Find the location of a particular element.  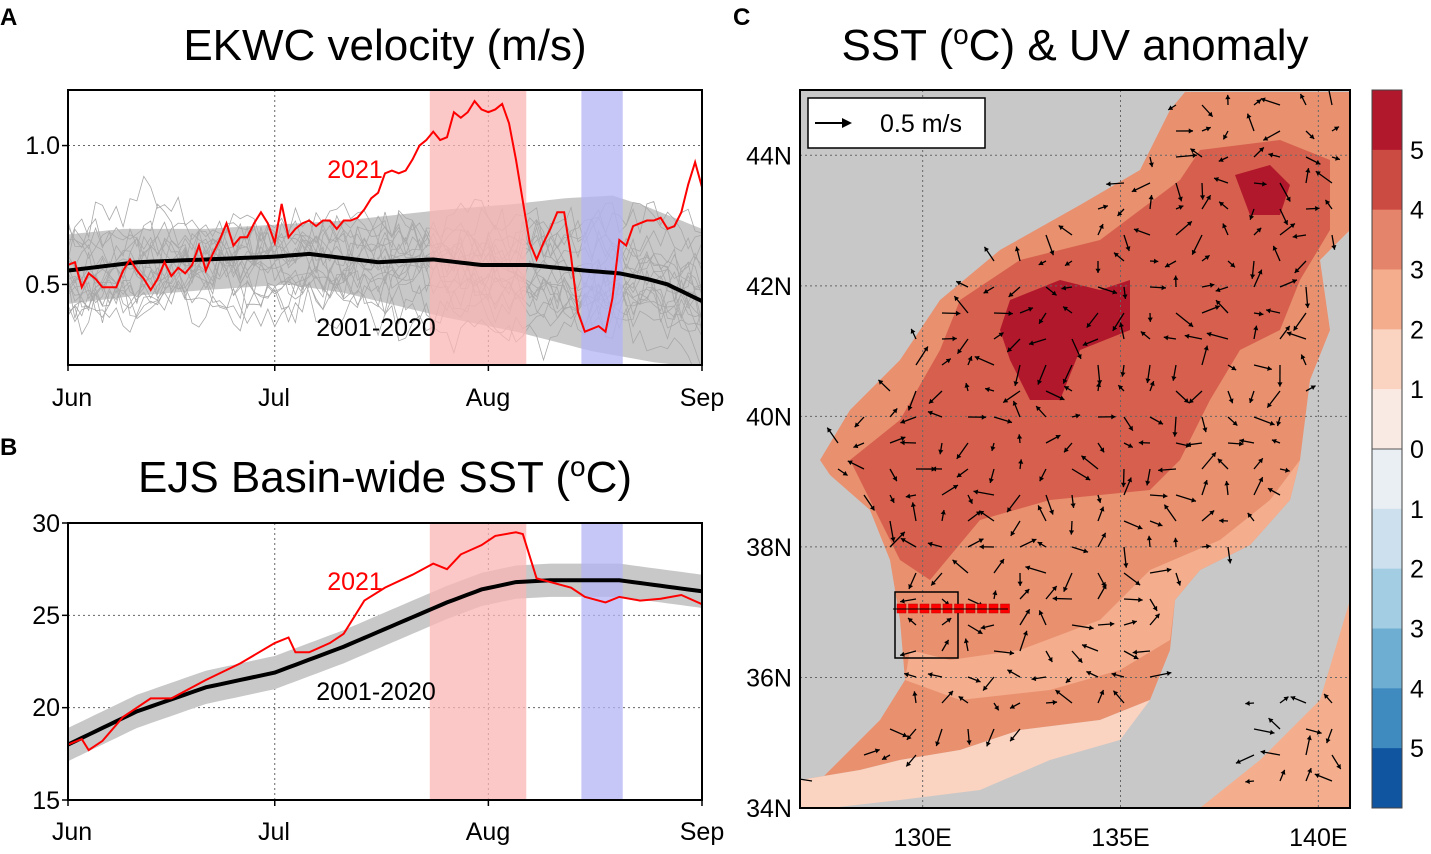

warm-event-shading is located at coordinates (478, 227).